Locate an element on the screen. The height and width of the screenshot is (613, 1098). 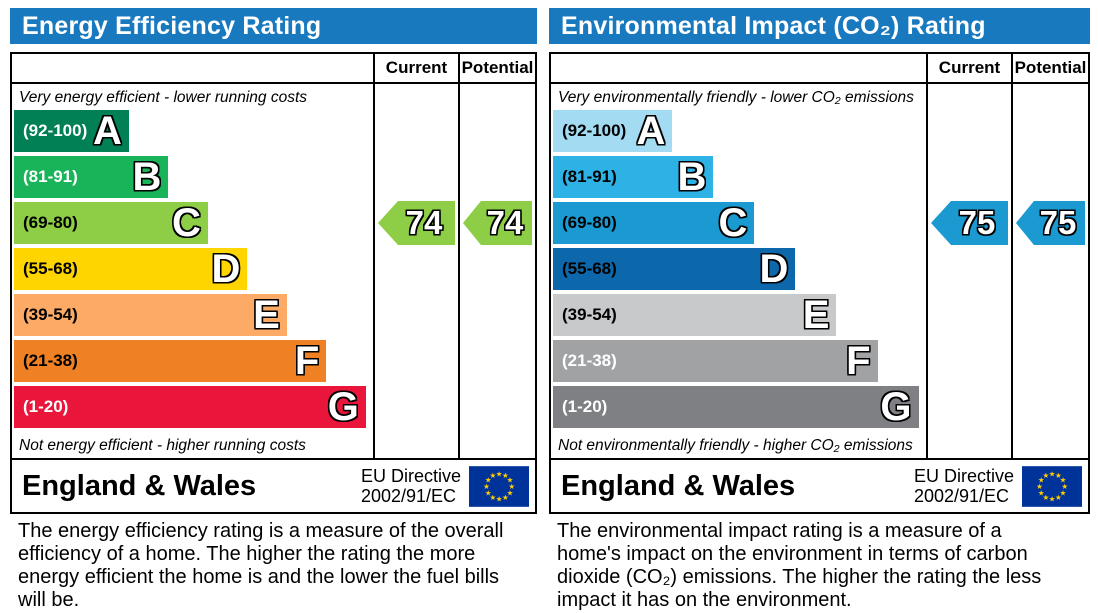
band-range-label: (55-68) is located at coordinates (589, 268).